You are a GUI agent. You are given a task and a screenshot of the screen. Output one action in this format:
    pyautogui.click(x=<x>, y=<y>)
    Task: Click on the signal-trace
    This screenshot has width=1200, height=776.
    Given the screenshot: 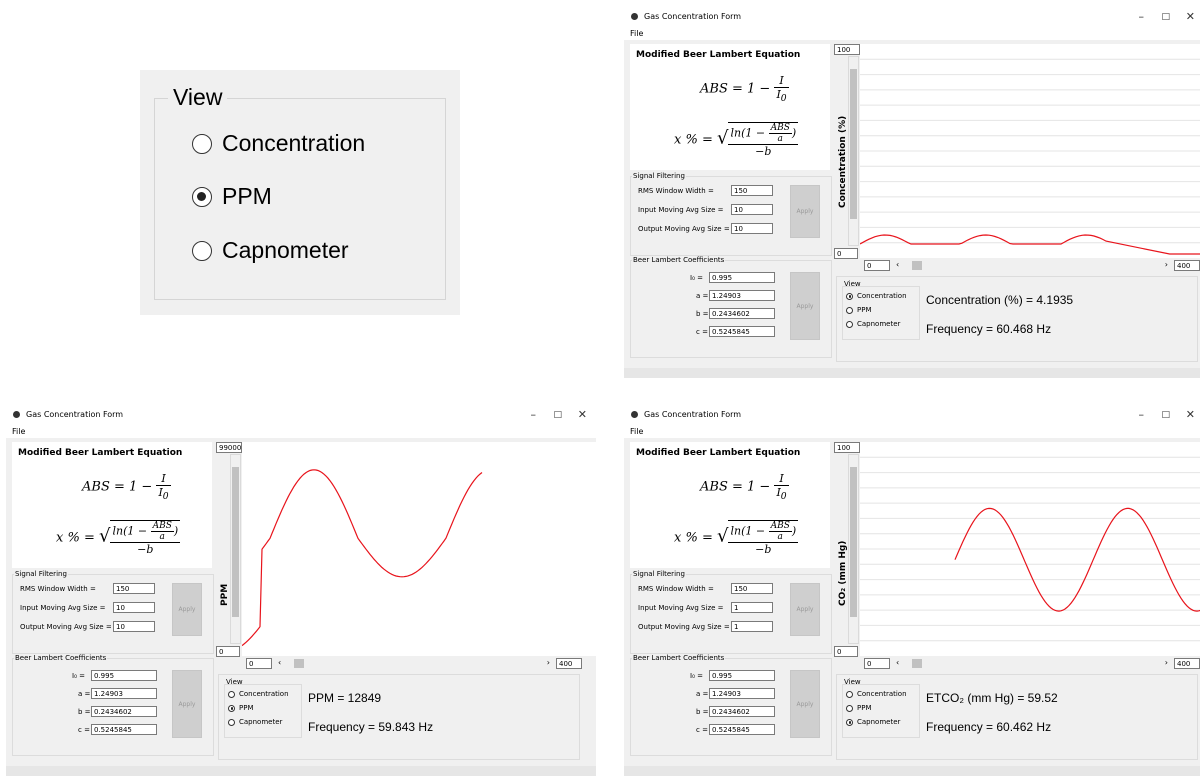 What is the action you would take?
    pyautogui.click(x=362, y=558)
    